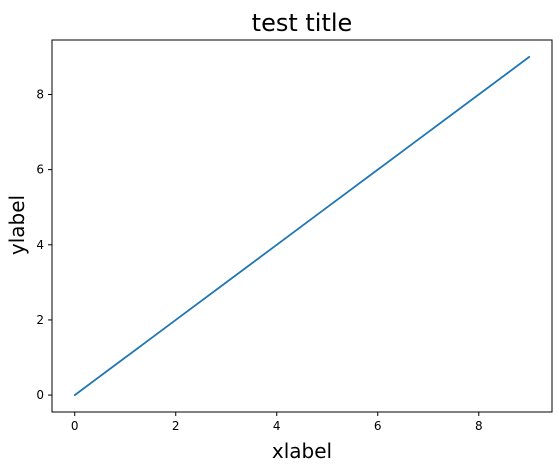 Image resolution: width=560 pixels, height=473 pixels. What do you see at coordinates (40, 245) in the screenshot?
I see `y-tick-label: 4` at bounding box center [40, 245].